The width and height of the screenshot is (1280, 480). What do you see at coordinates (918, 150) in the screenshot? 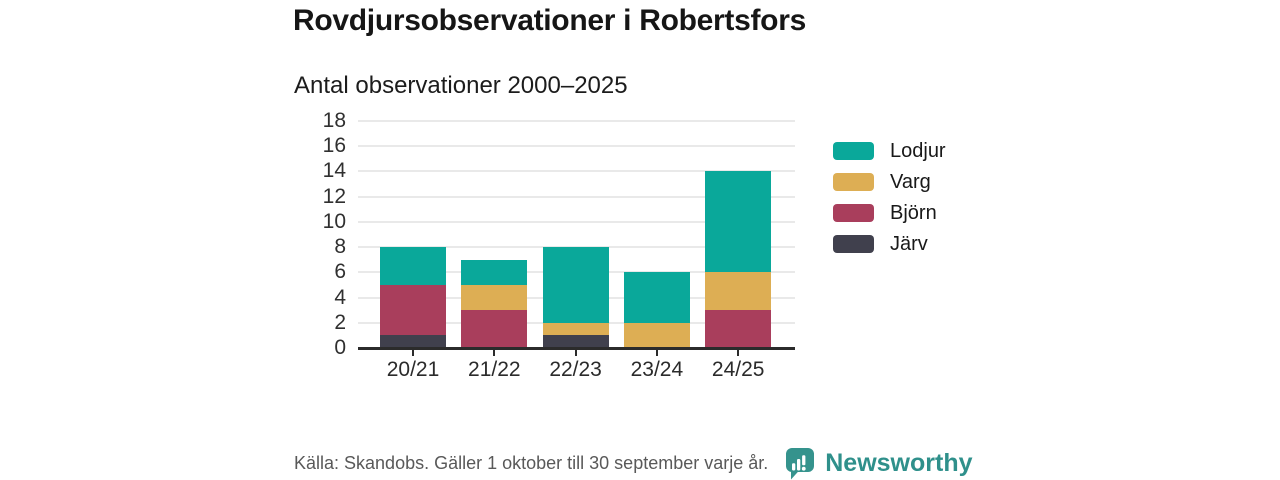
I see `legend-label: Lodjur` at bounding box center [918, 150].